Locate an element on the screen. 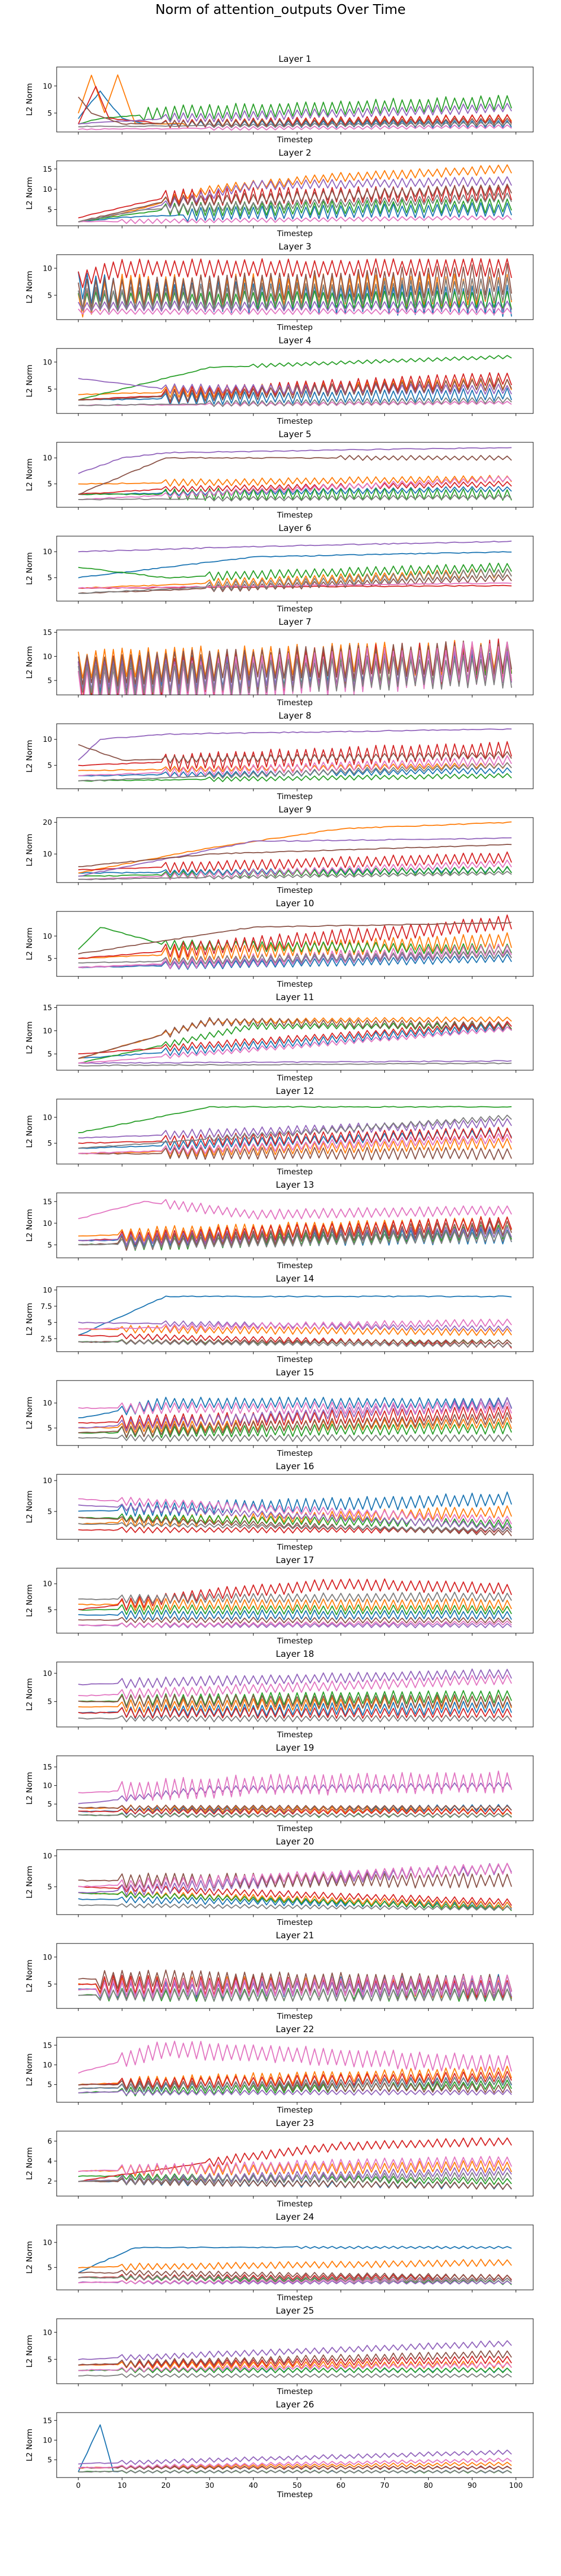  y-tick-label: 6 is located at coordinates (49, 2141).